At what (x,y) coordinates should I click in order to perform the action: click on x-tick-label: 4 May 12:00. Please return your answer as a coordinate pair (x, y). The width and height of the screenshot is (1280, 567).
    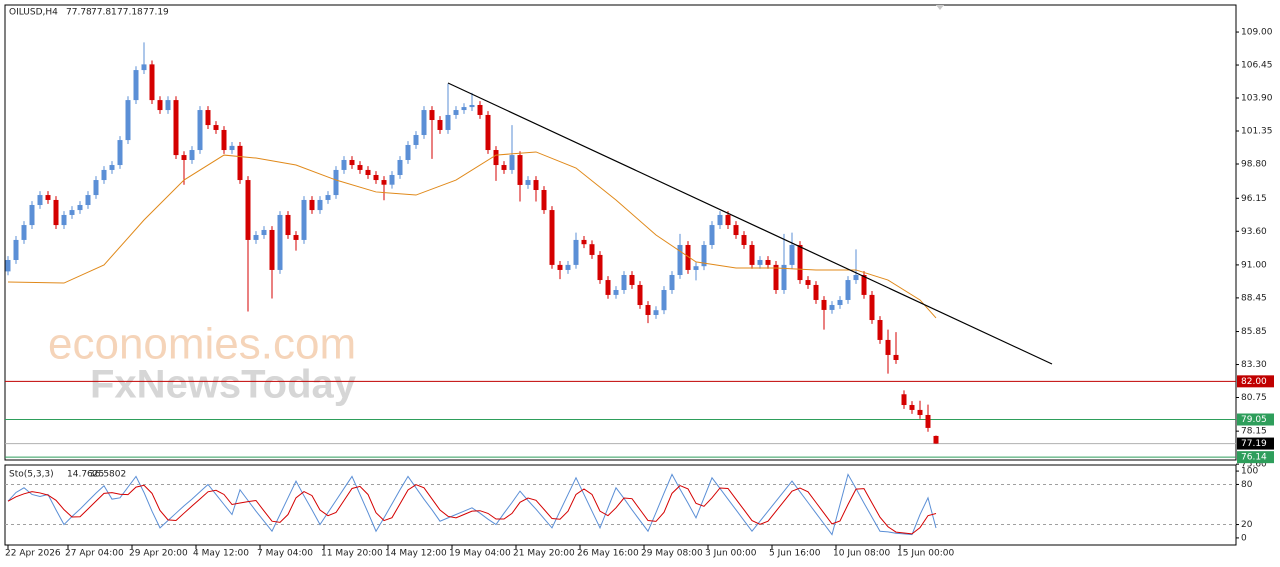
    Looking at the image, I should click on (221, 554).